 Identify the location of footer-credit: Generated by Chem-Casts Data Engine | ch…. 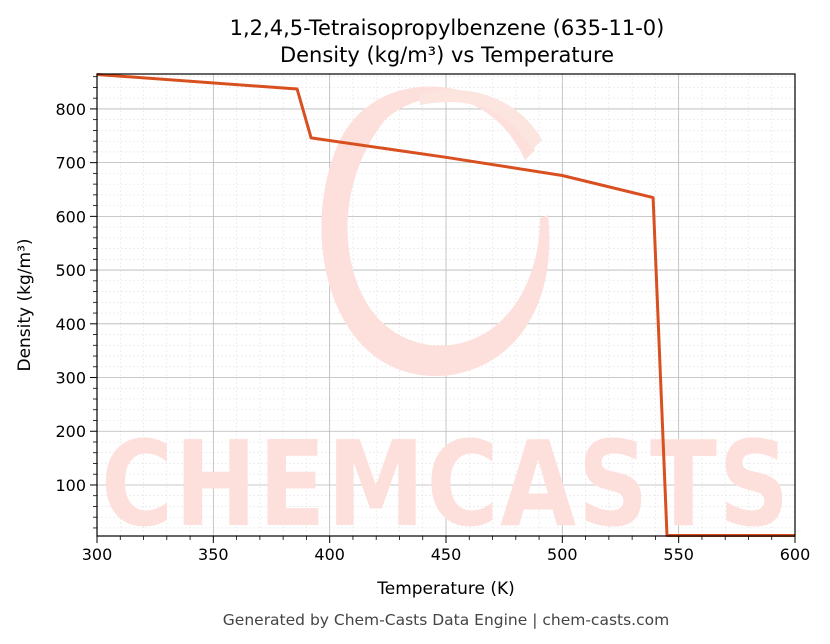
(446, 620).